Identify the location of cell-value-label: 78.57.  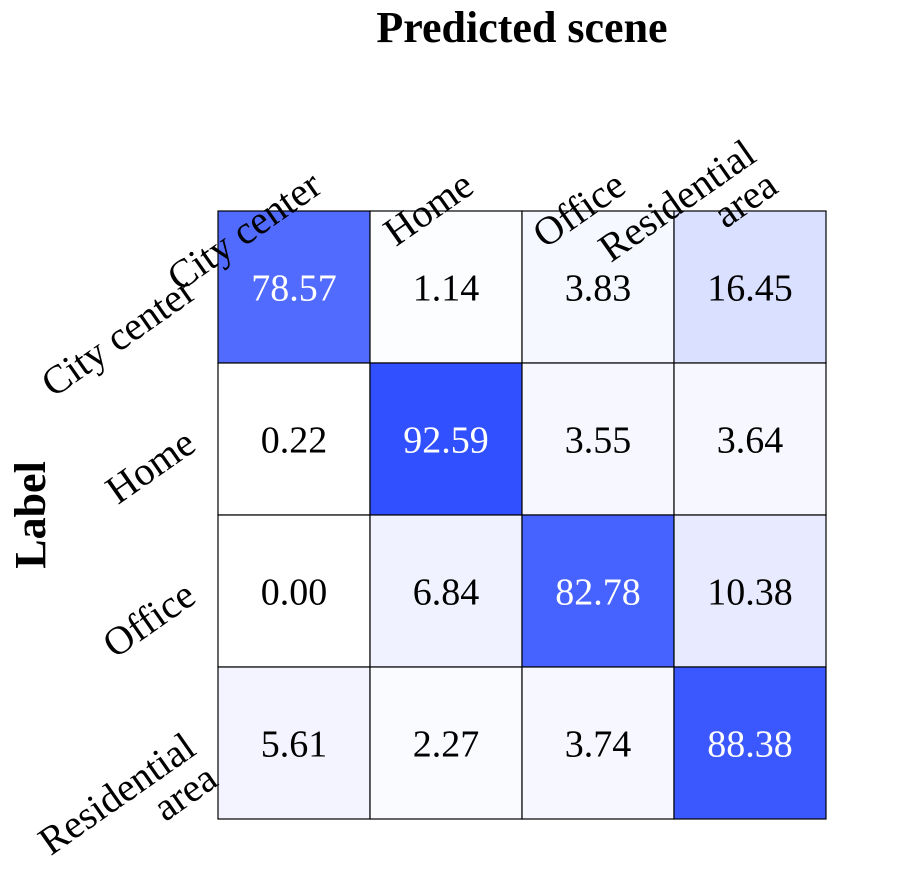
(294, 288).